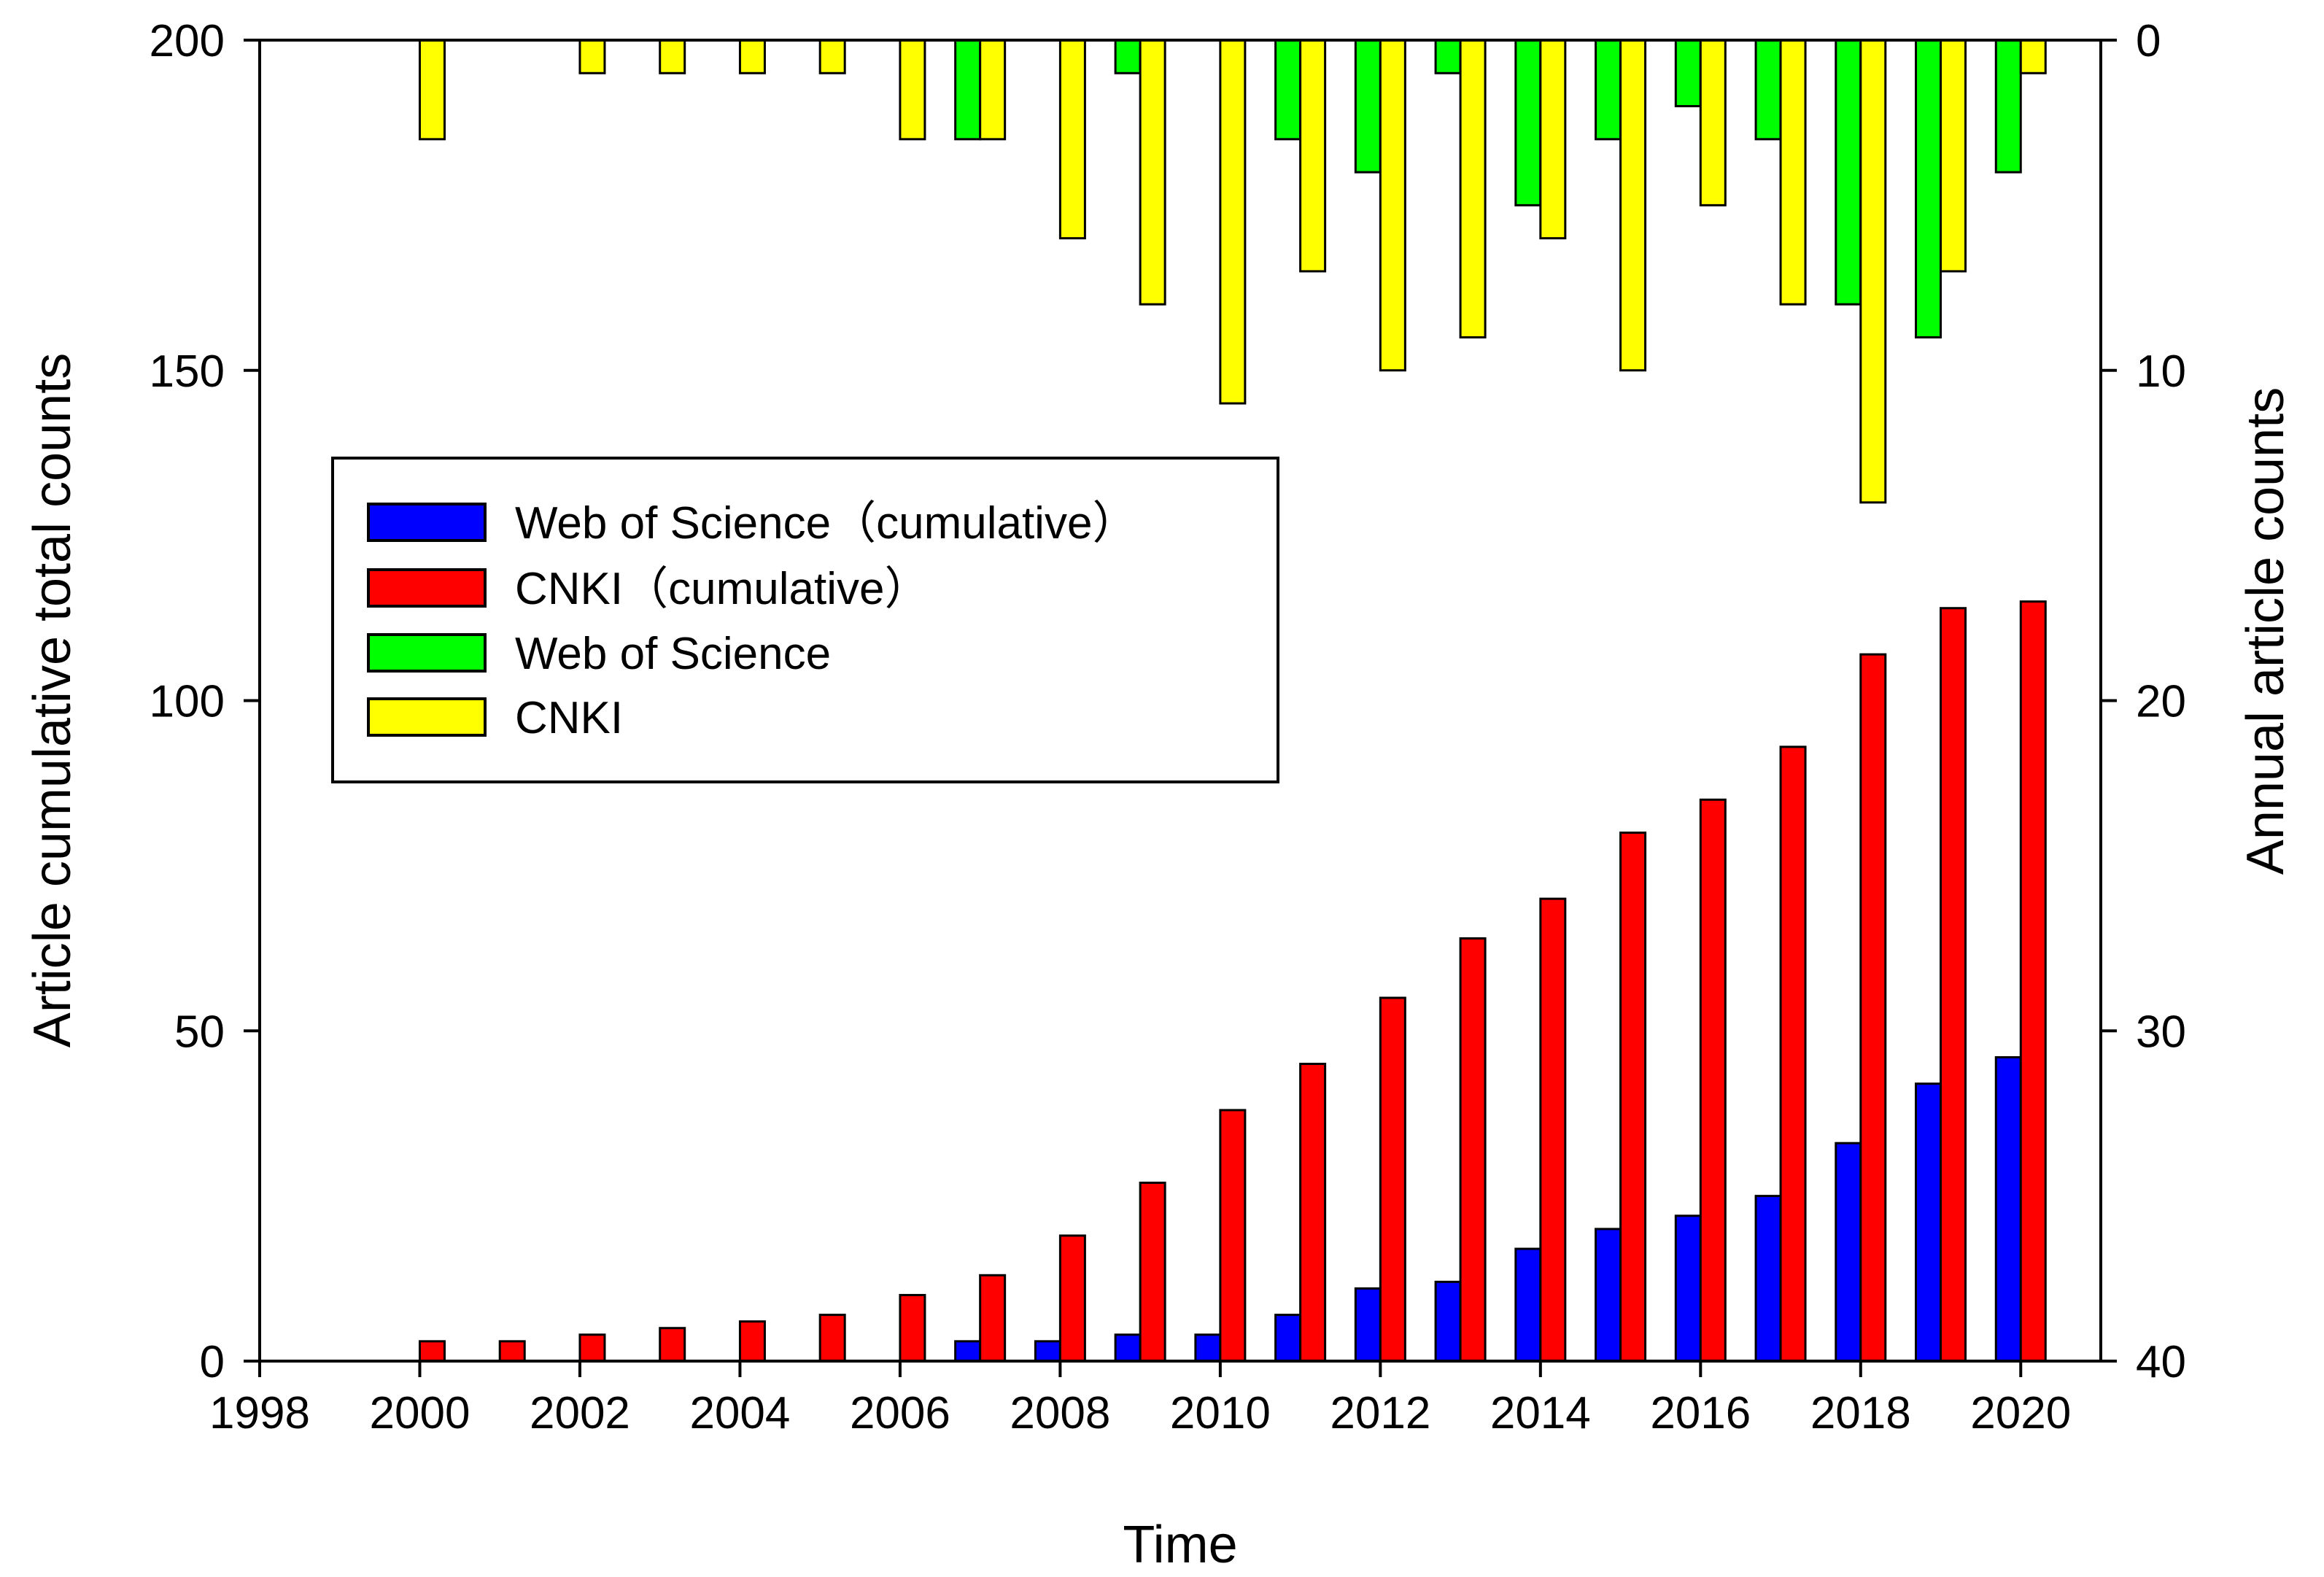  I want to click on bar-cnki-cumulative-2017, so click(1793, 1054).